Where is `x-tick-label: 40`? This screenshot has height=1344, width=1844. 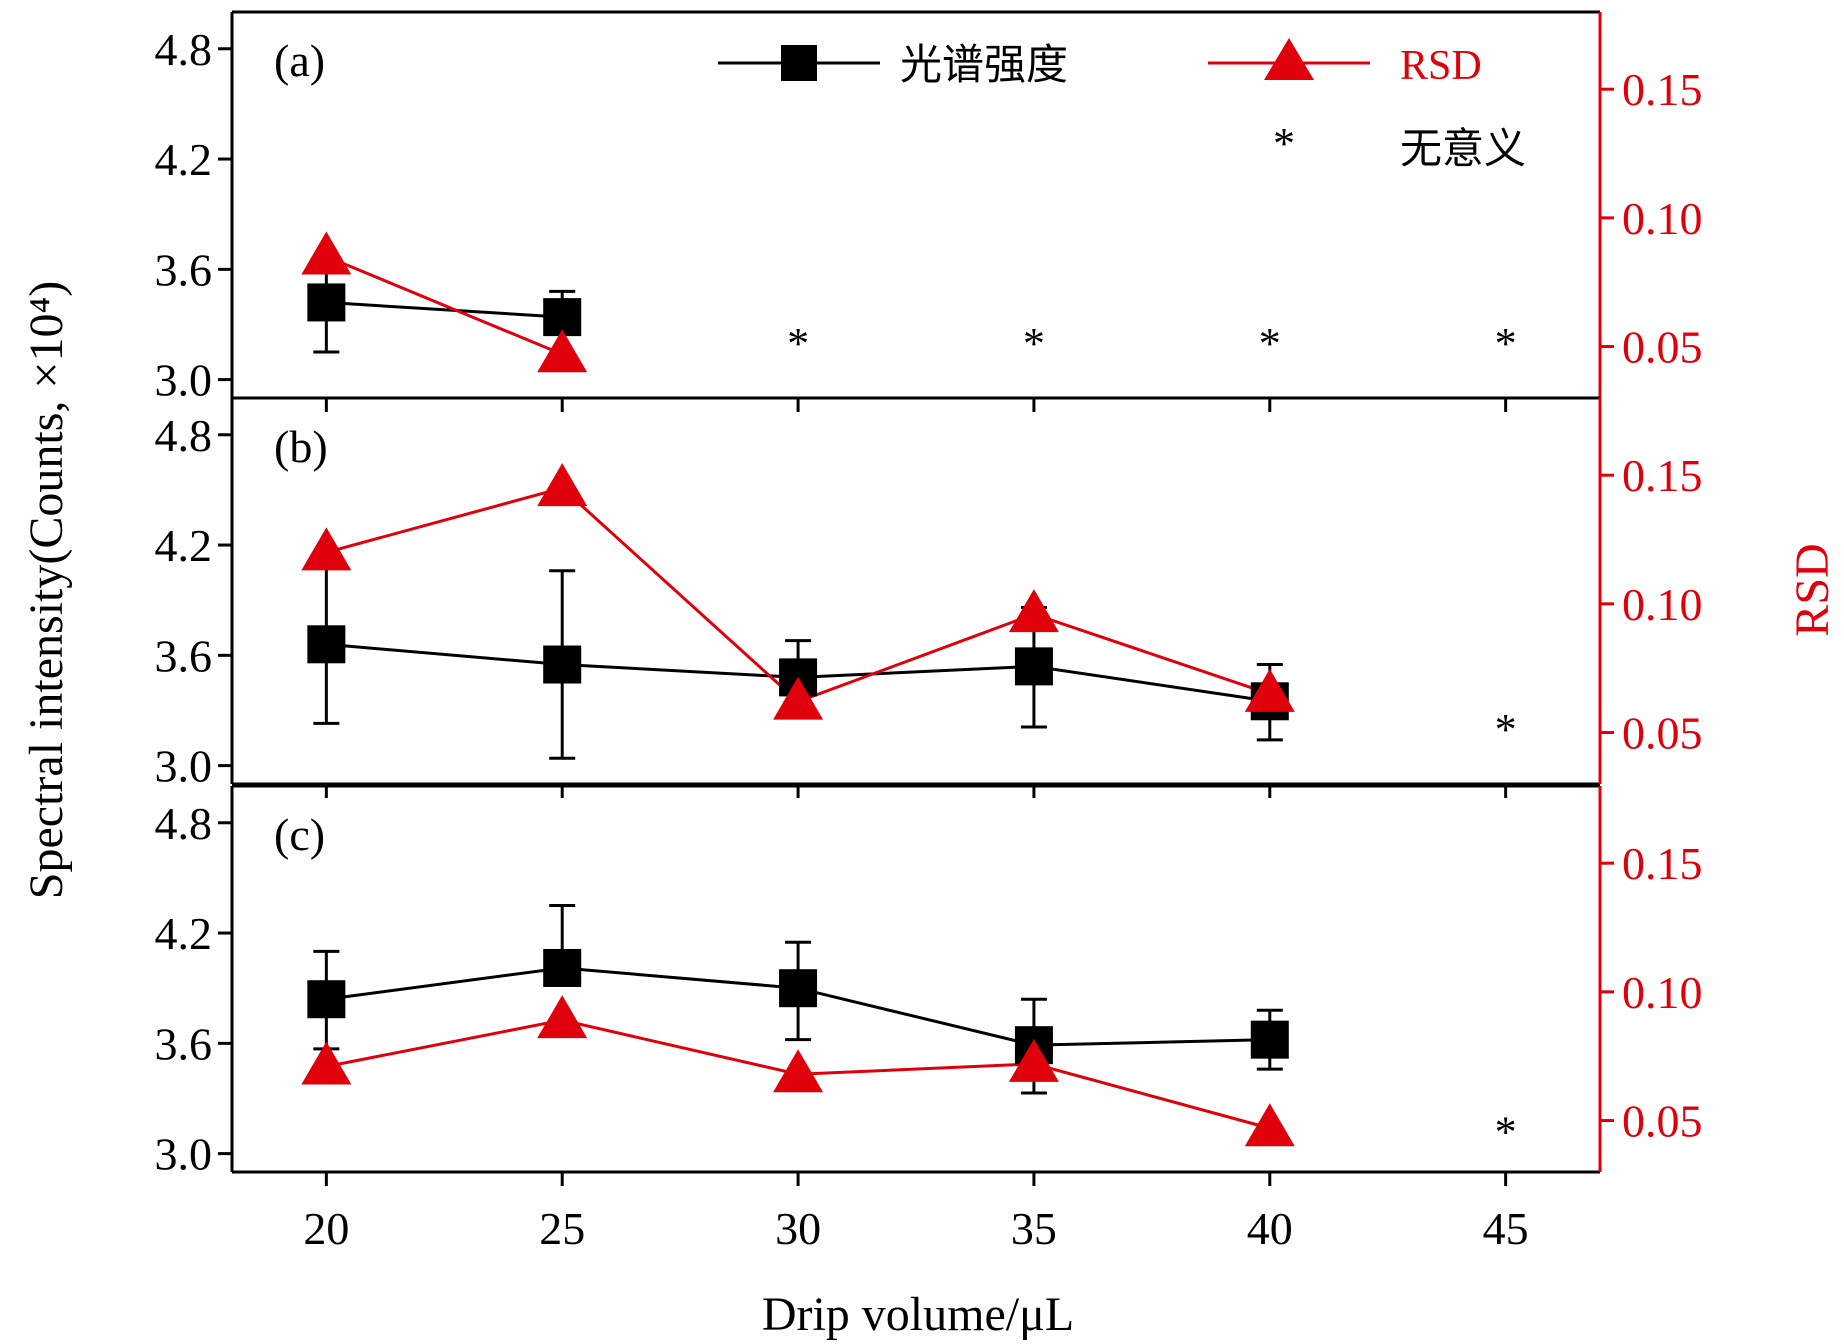
x-tick-label: 40 is located at coordinates (1270, 1228).